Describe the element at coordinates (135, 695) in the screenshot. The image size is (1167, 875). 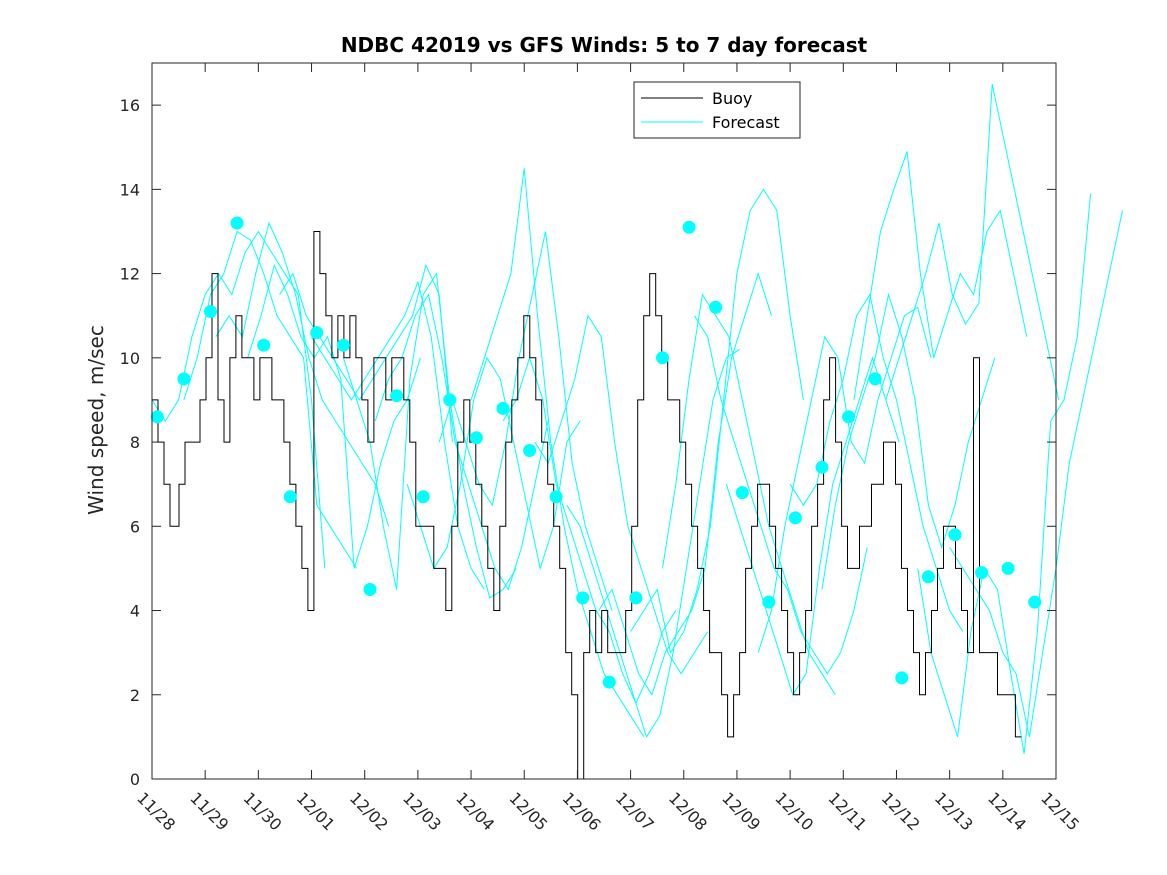
I see `y-tick-label: 2` at that location.